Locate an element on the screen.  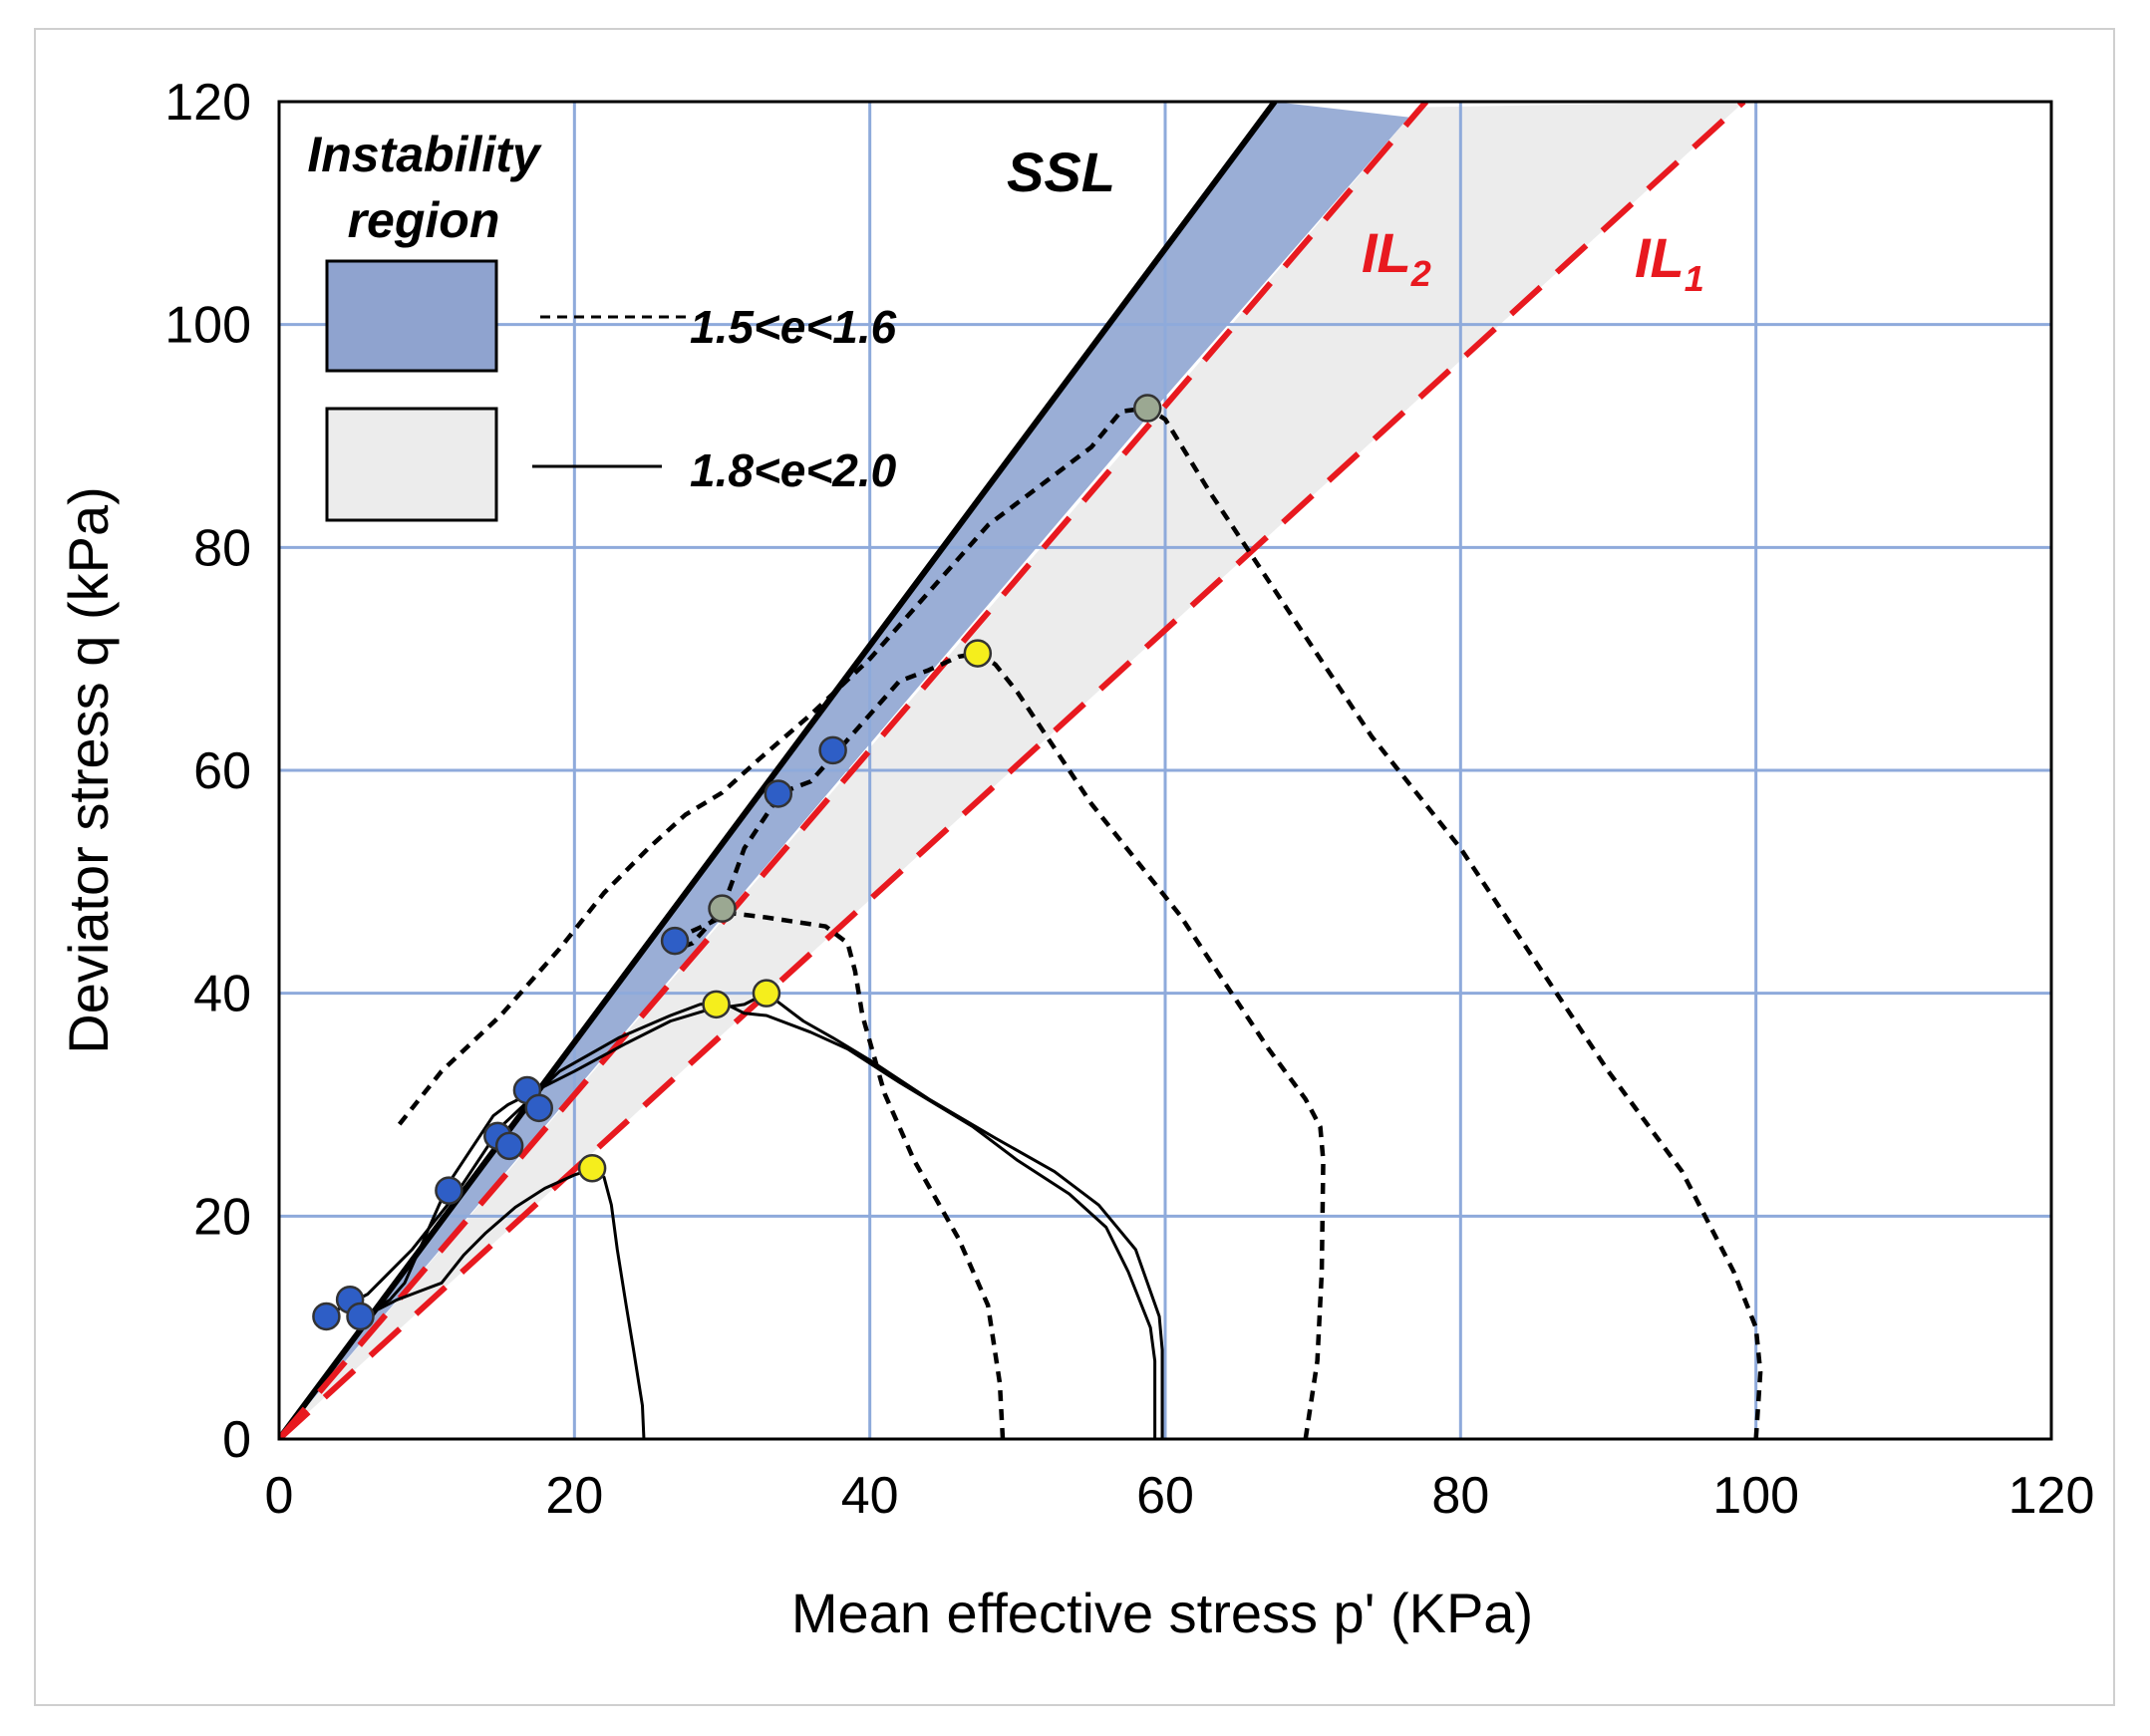
legend: Instability region 1.5<e<1.6 1.8<e<2.0 is located at coordinates (602, 324).